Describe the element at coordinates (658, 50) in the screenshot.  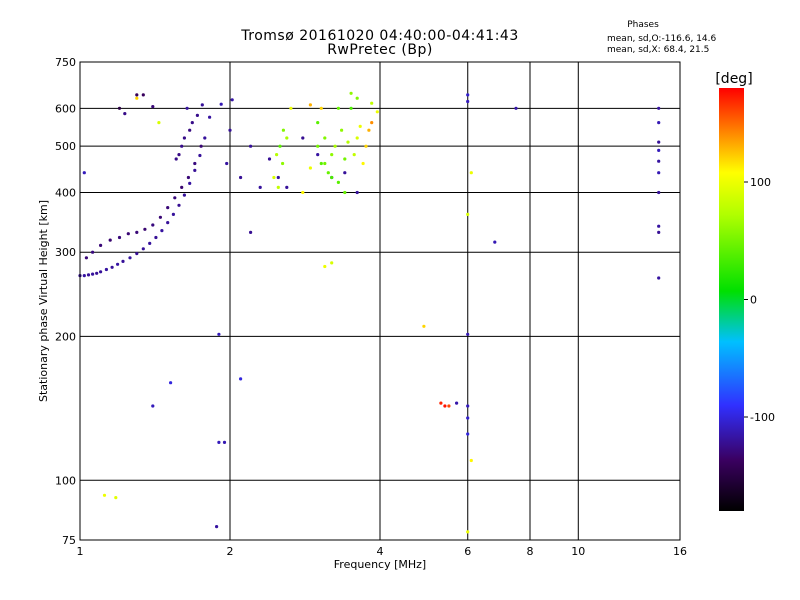
I see `phases-stats-x: mean, sd,X: 68.4, 21.5` at that location.